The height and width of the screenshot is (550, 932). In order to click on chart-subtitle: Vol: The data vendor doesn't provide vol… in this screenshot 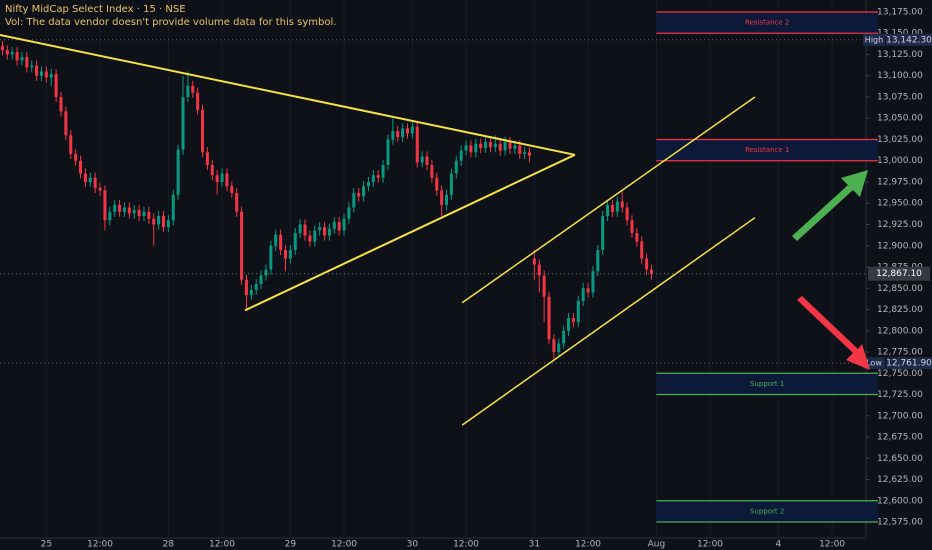, I will do `click(170, 22)`.